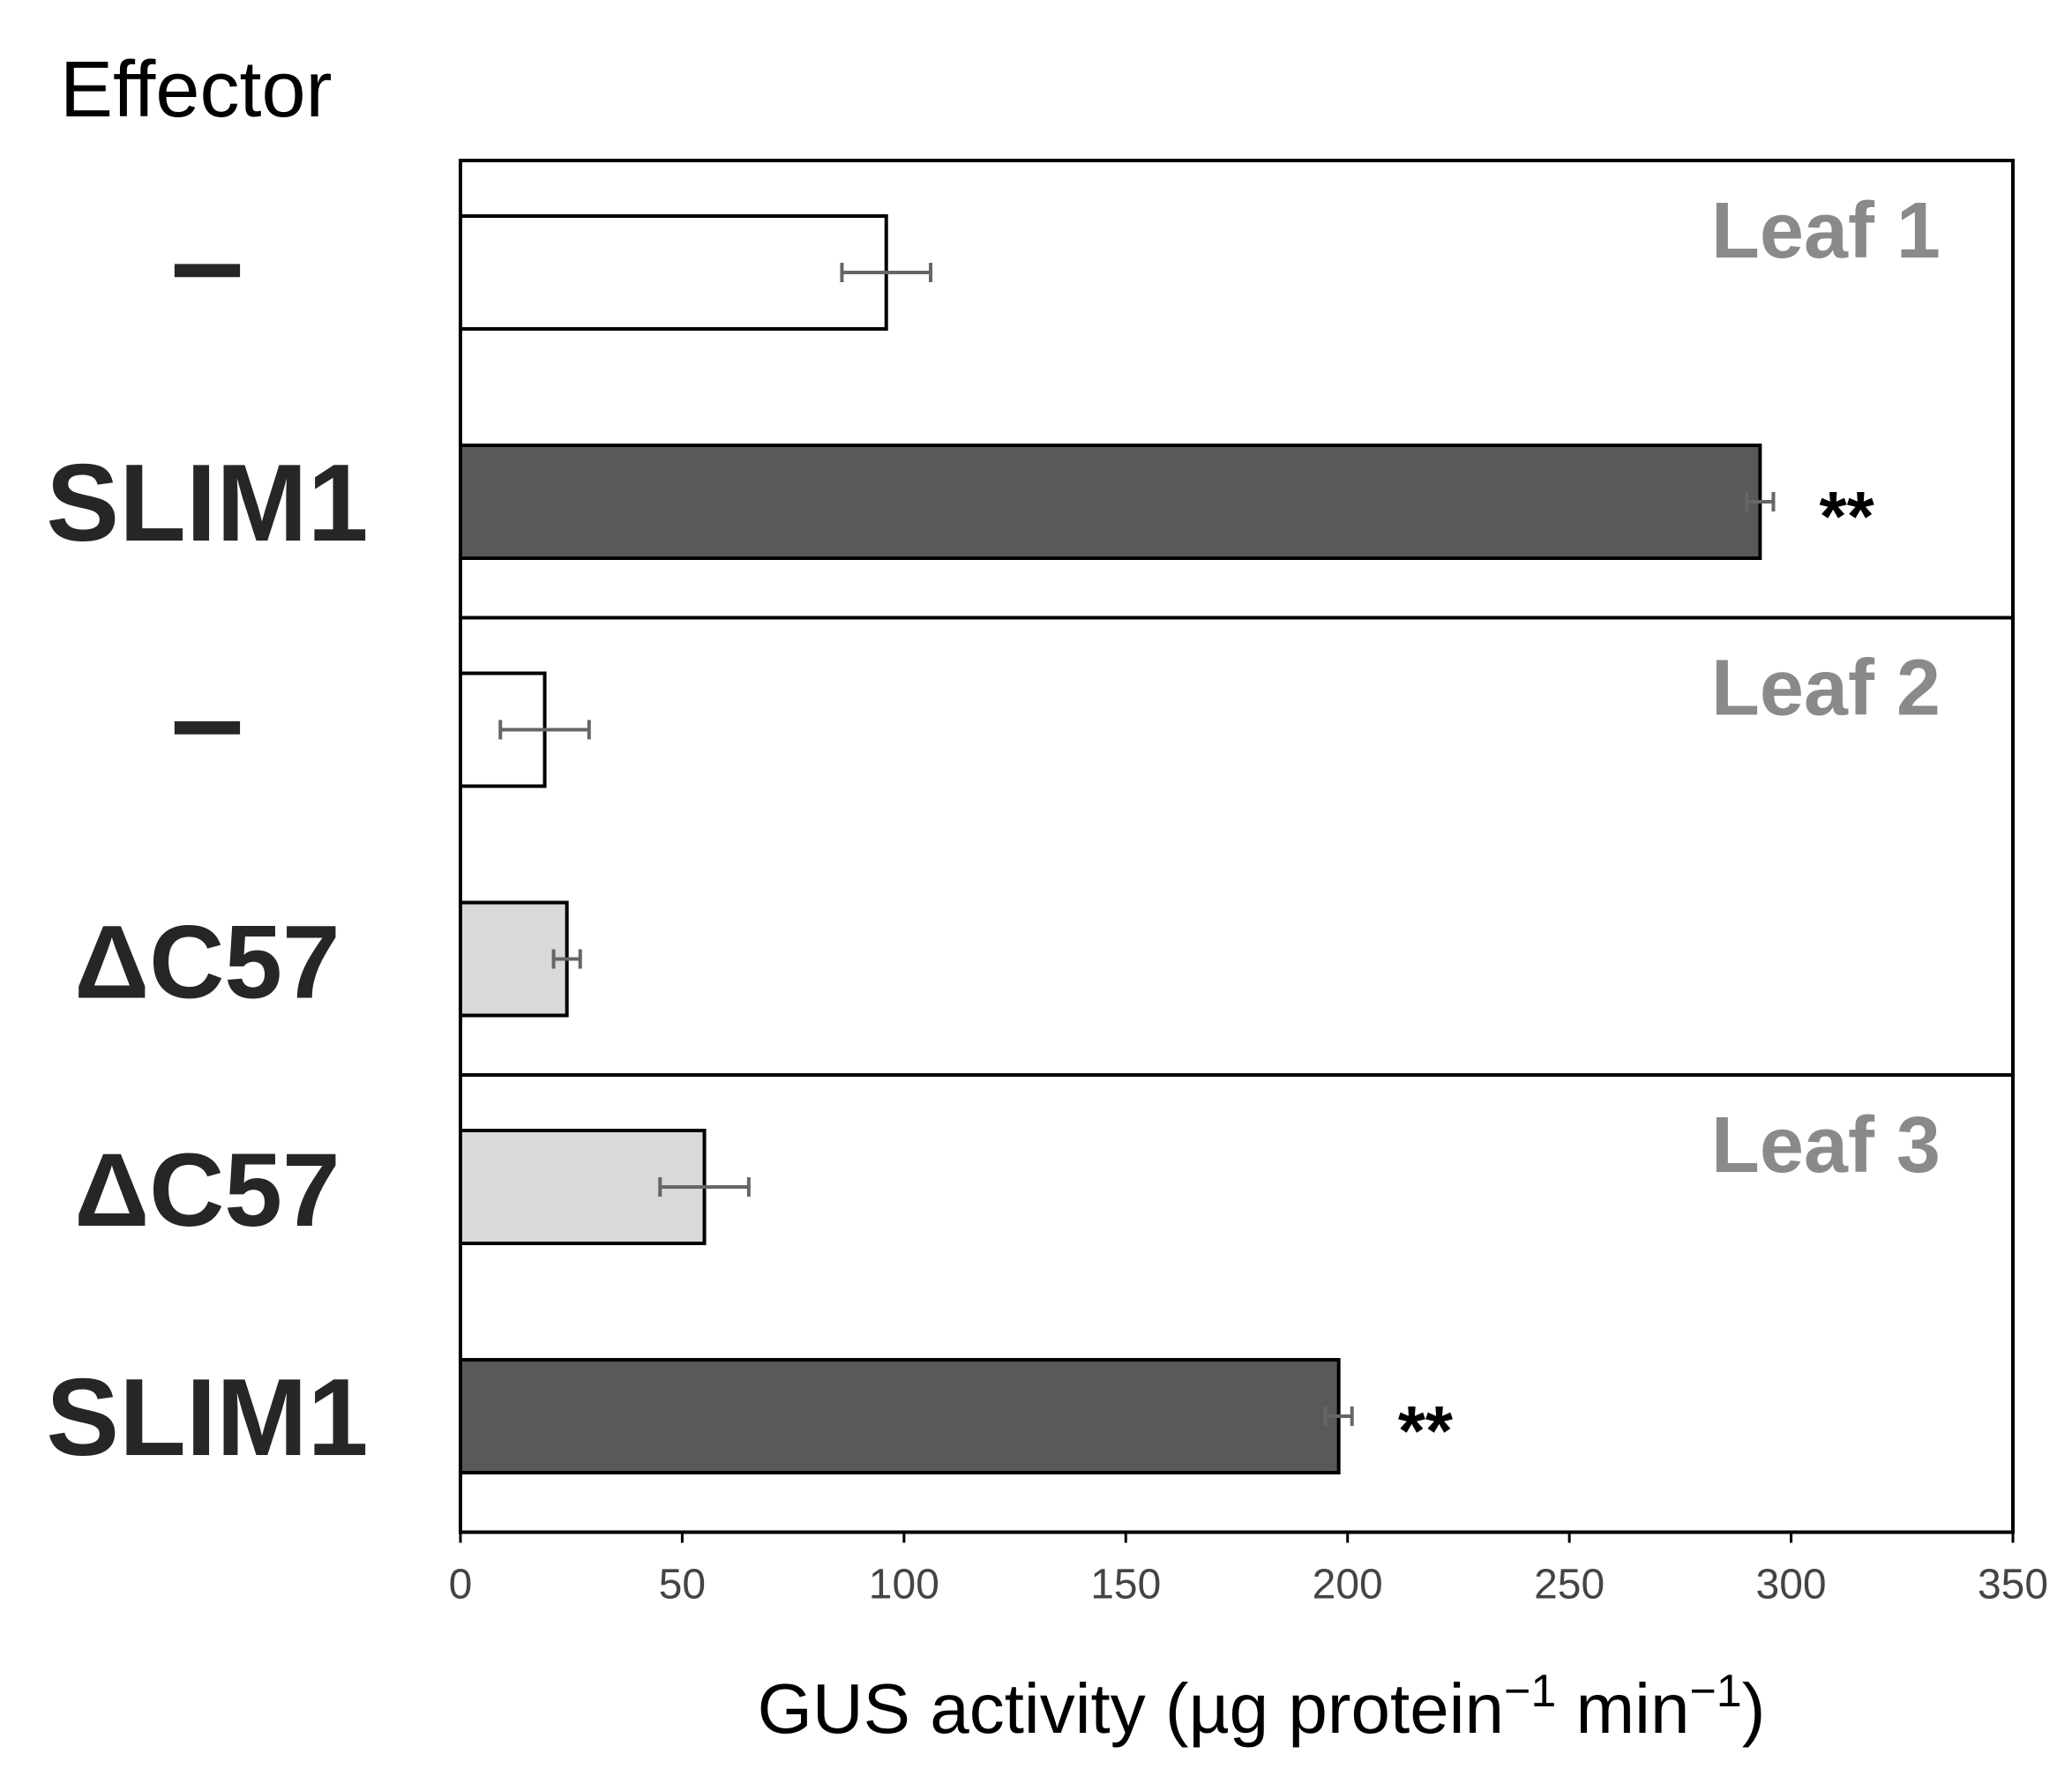 The height and width of the screenshot is (1791, 2072). Describe the element at coordinates (1569, 1585) in the screenshot. I see `x-tick-label: 250` at that location.